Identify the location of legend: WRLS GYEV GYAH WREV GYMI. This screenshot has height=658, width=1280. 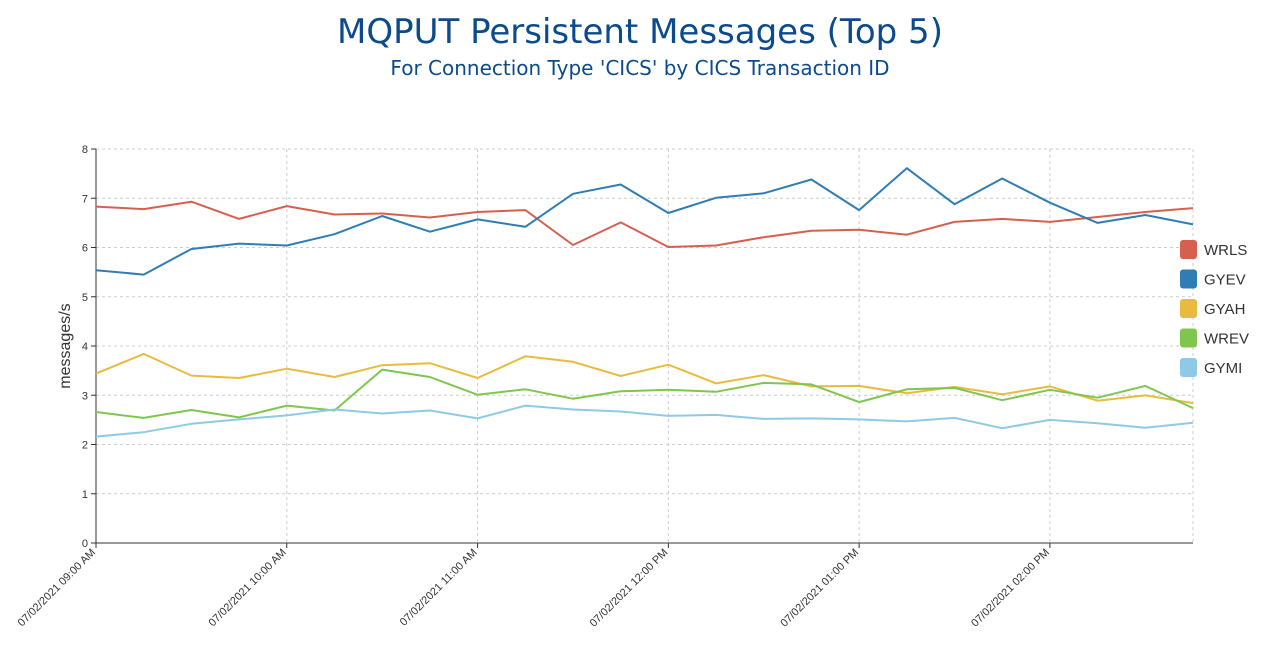
(1214, 308).